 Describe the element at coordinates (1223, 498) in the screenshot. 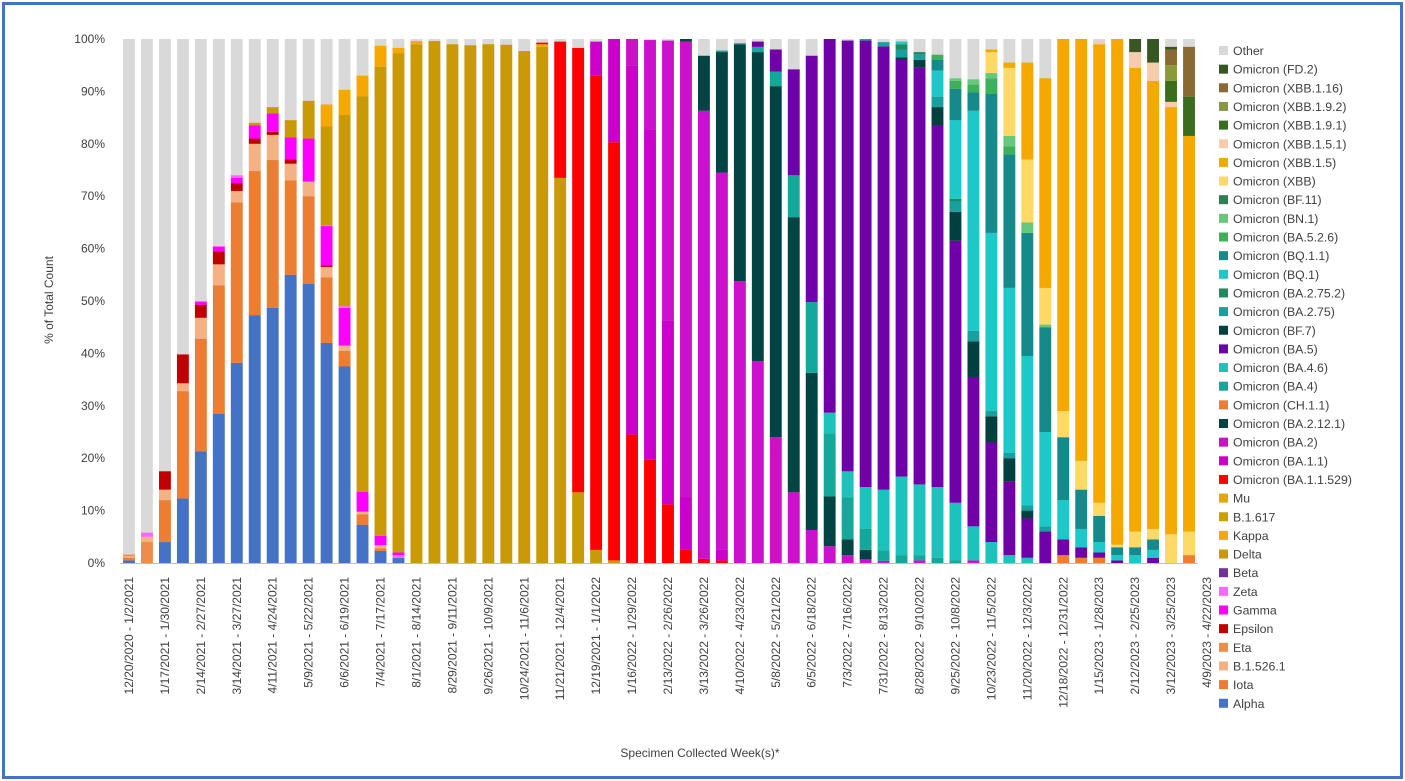

I see `legend-swatch-mu` at that location.